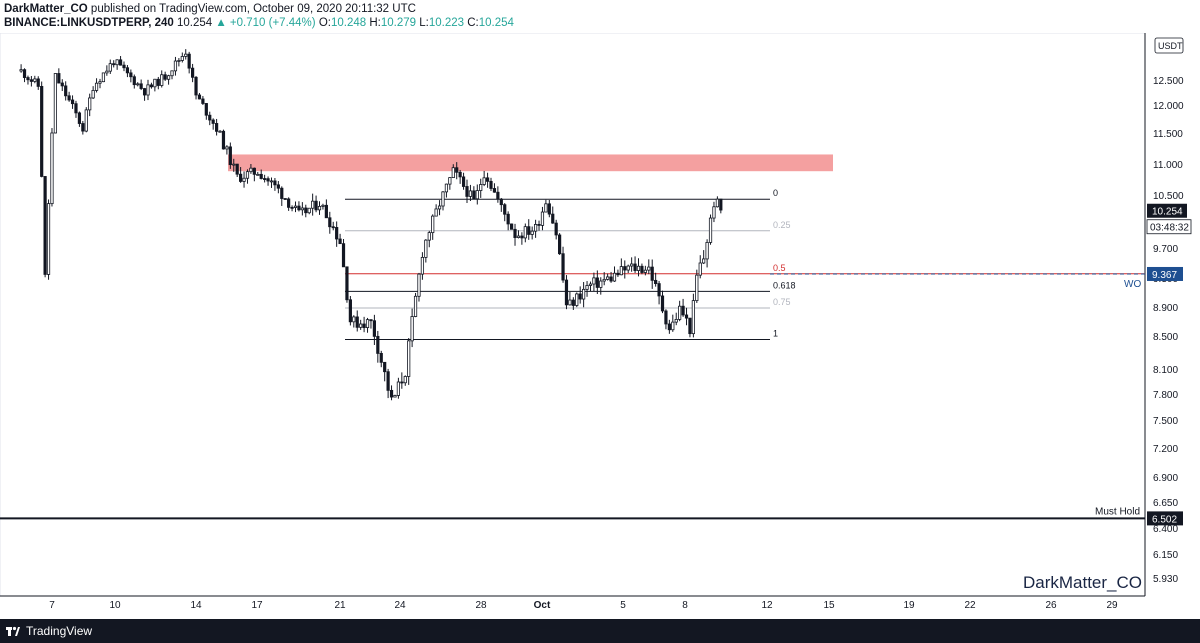 This screenshot has width=1200, height=643. What do you see at coordinates (265, 23) in the screenshot?
I see `price-change: ▲ +0.710 (+7.44%)` at bounding box center [265, 23].